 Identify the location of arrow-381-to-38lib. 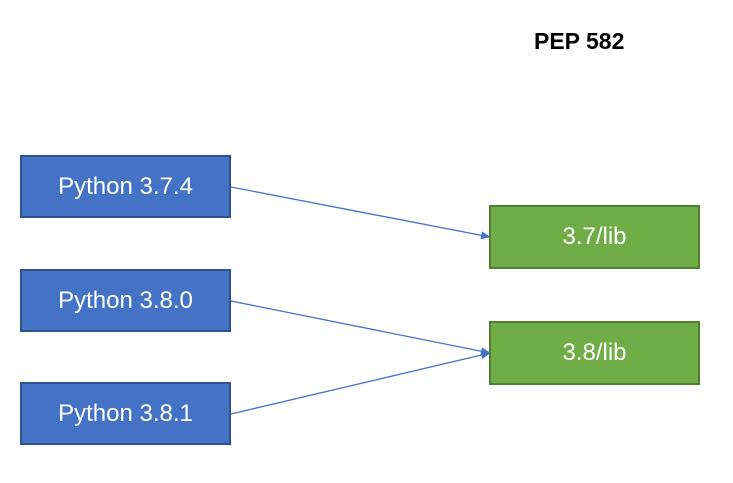
(360, 383).